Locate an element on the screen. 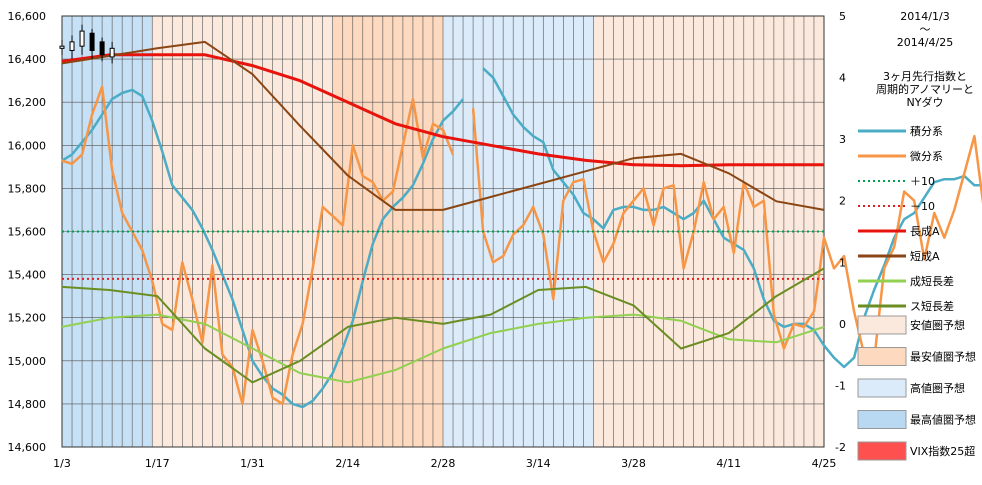  x-tick-label: 4/25 is located at coordinates (824, 463).